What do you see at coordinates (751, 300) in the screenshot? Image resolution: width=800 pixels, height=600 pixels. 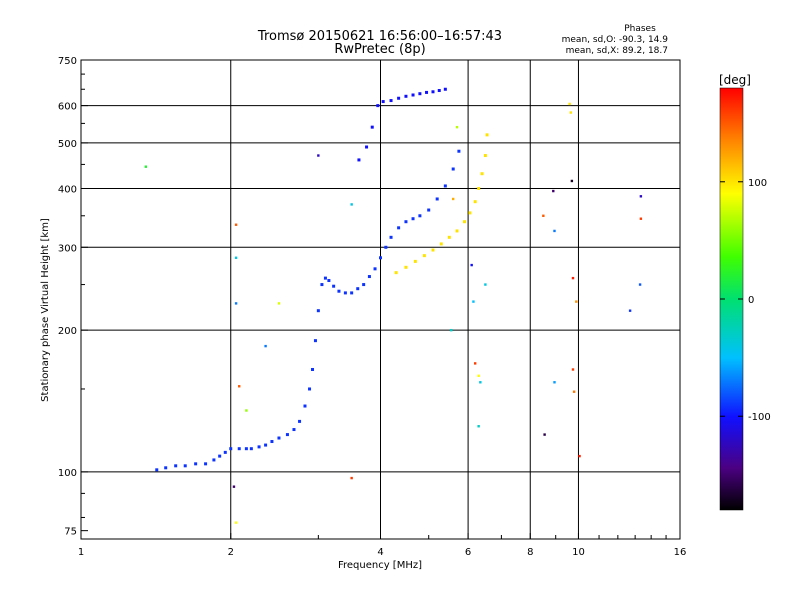 I see `colorbar-tick-label: 0` at bounding box center [751, 300].